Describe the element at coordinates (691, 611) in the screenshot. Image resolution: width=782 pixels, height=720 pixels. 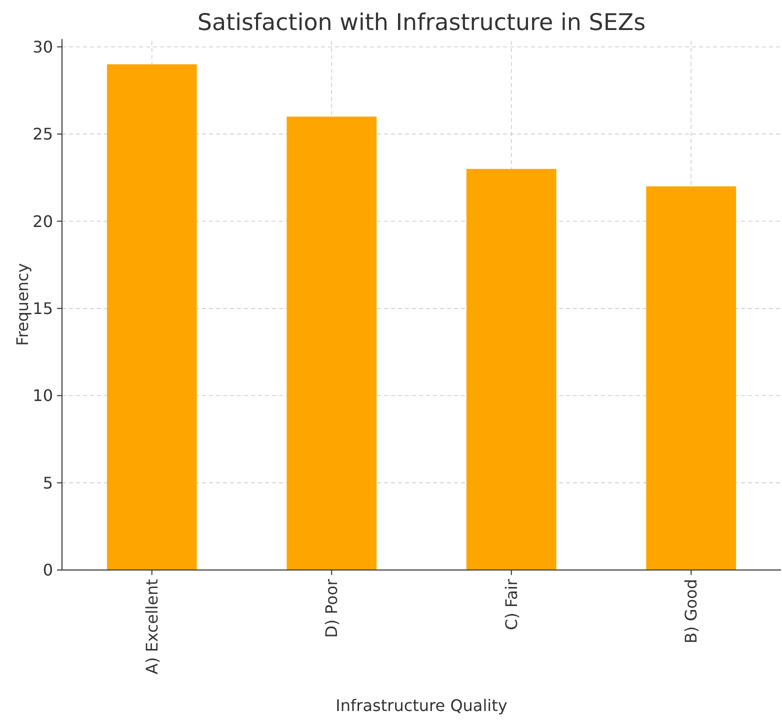
I see `x-tick-label: B) Good` at that location.